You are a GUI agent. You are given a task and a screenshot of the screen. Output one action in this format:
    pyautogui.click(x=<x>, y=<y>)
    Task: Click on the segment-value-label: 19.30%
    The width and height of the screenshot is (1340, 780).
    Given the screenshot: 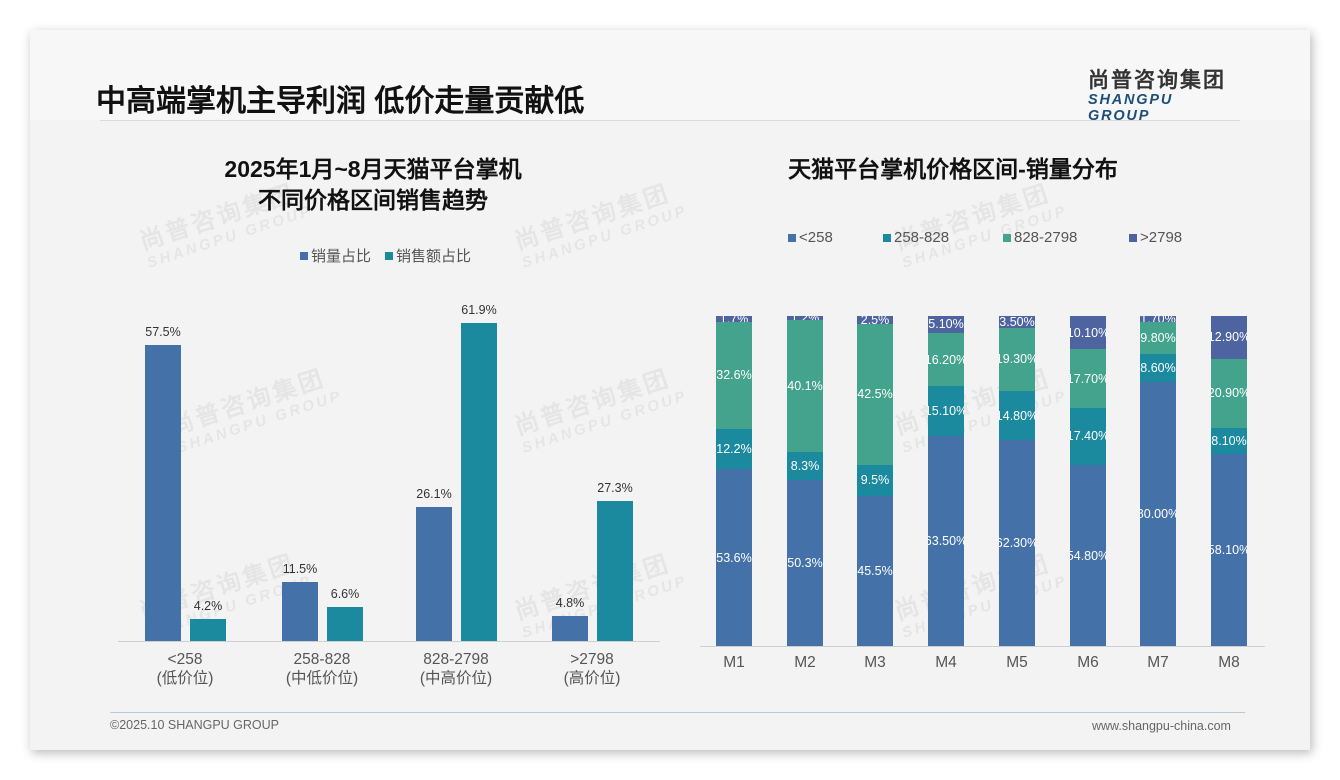 What is the action you would take?
    pyautogui.click(x=1017, y=359)
    